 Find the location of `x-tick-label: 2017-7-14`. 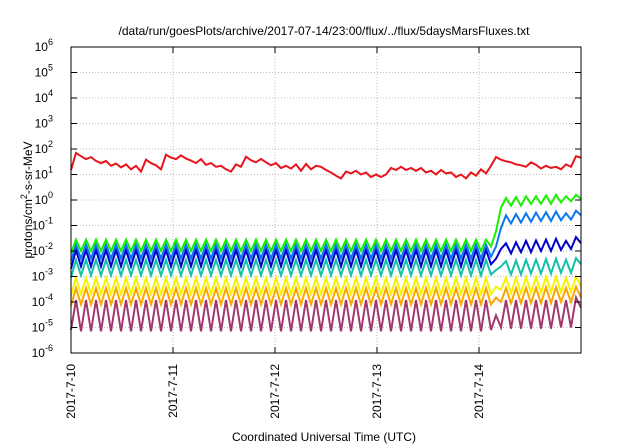

x-tick-label: 2017-7-14 is located at coordinates (479, 391).